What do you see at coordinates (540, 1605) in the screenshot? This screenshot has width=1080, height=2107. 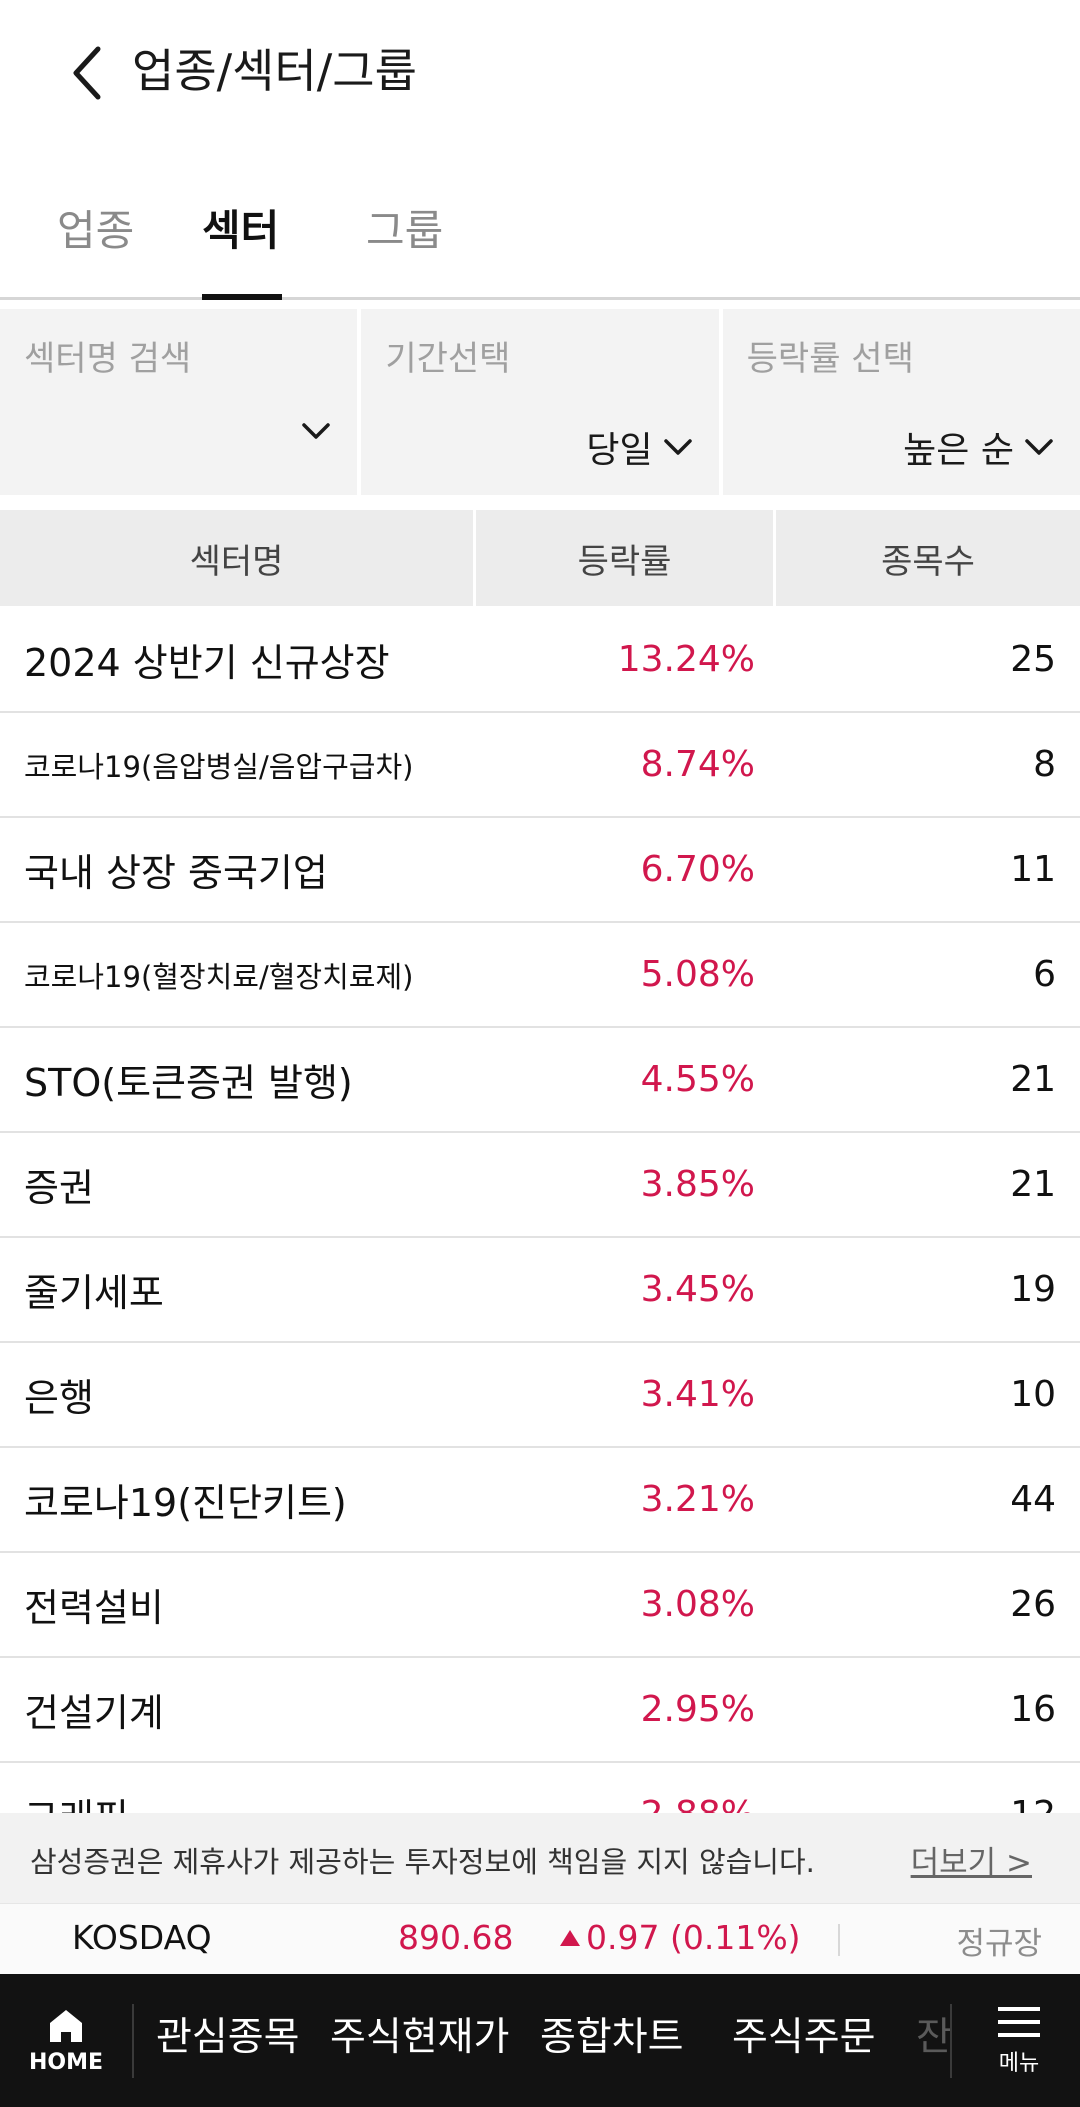 I see `table-row: 전력설비 3.08% 26` at bounding box center [540, 1605].